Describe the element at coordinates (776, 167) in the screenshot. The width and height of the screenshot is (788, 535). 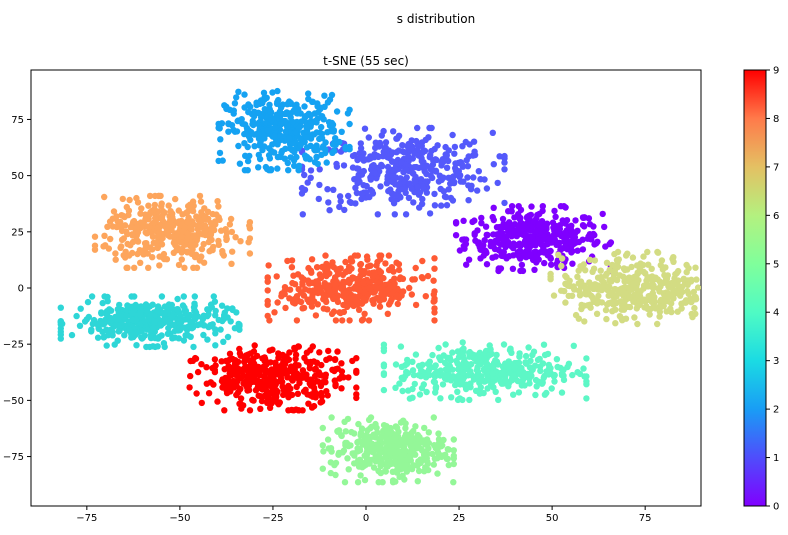
I see `colorbar-tick-label: 7` at that location.